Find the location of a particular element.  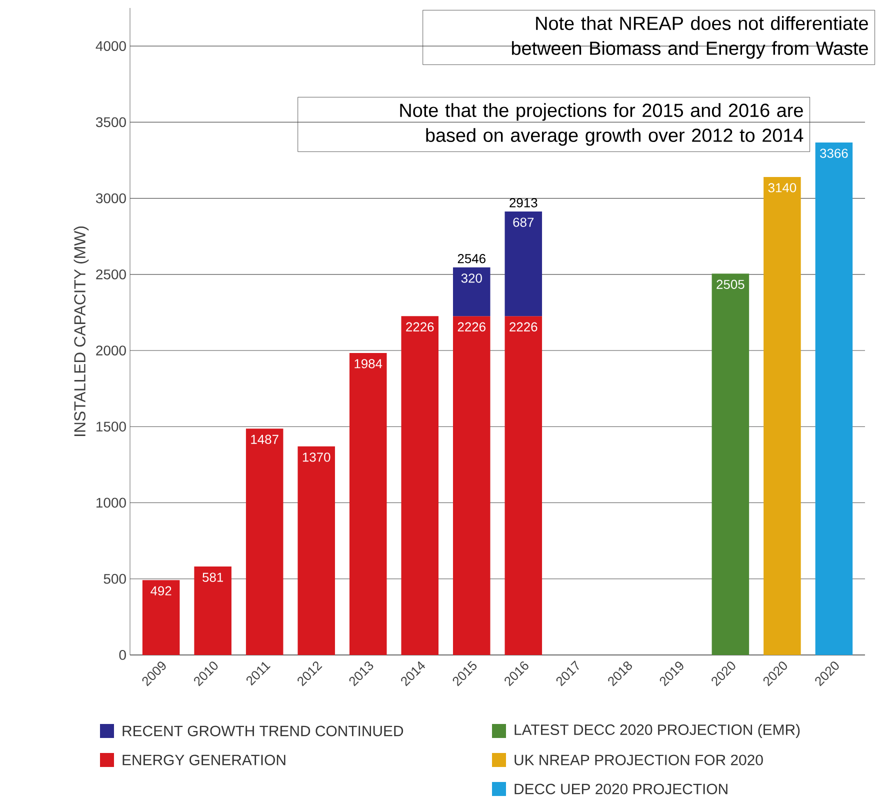

y-tick-label: 3000 is located at coordinates (111, 198).